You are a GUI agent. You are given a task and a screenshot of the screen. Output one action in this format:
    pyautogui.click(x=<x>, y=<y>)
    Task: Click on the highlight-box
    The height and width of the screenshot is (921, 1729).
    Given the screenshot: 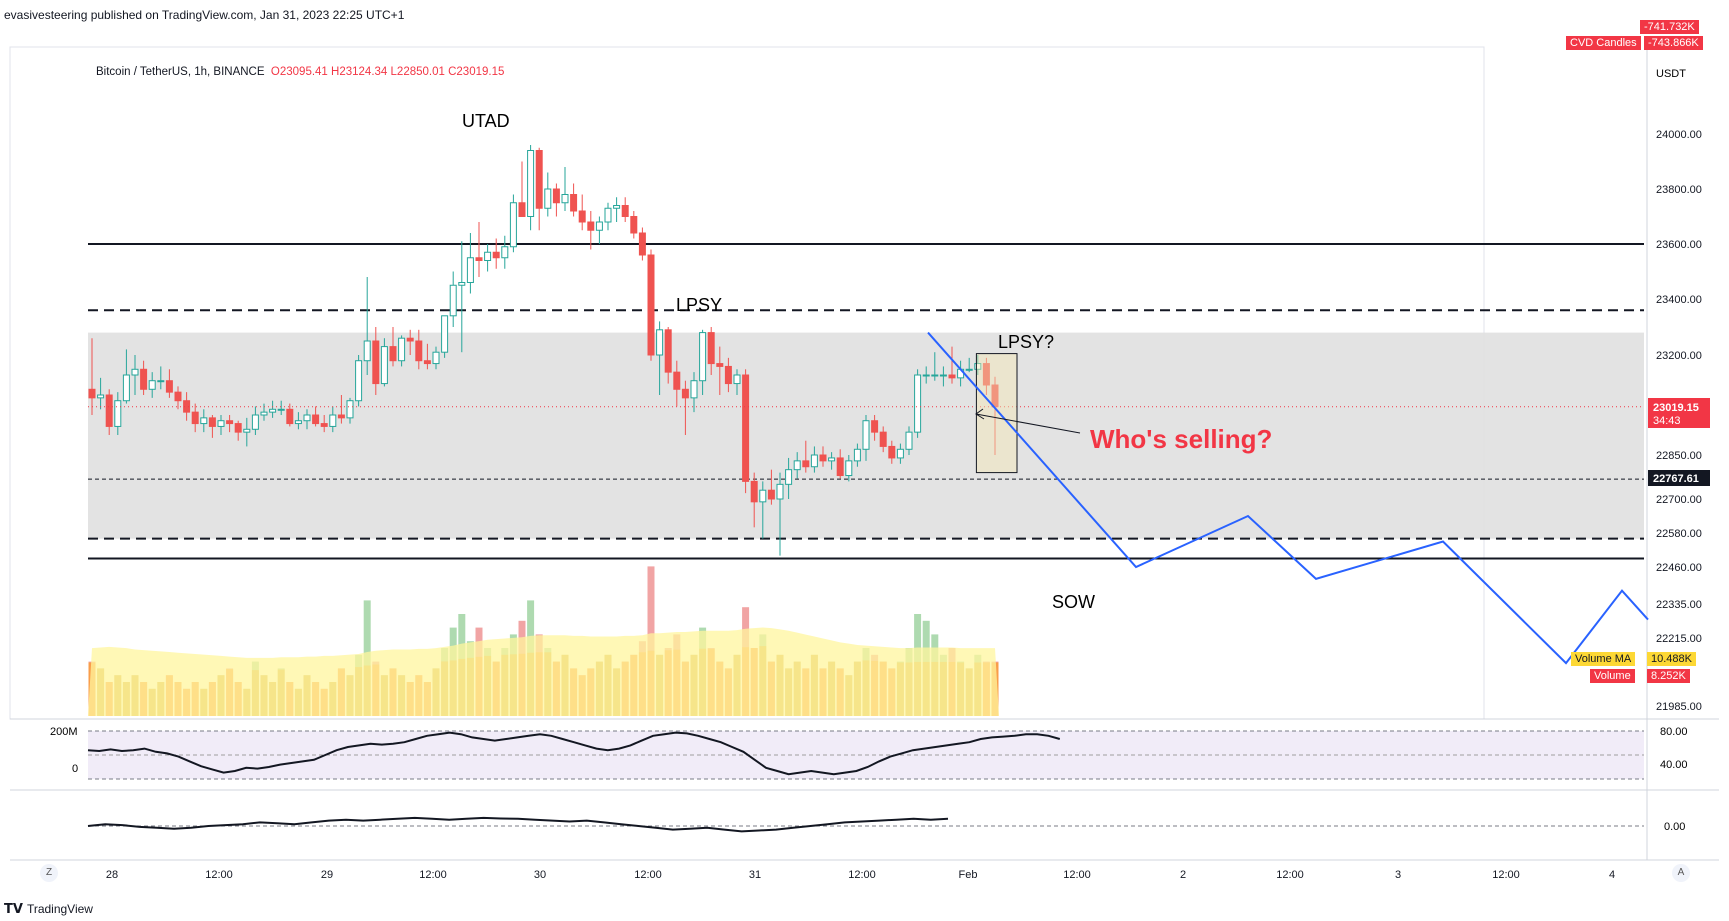 What is the action you would take?
    pyautogui.click(x=996, y=413)
    